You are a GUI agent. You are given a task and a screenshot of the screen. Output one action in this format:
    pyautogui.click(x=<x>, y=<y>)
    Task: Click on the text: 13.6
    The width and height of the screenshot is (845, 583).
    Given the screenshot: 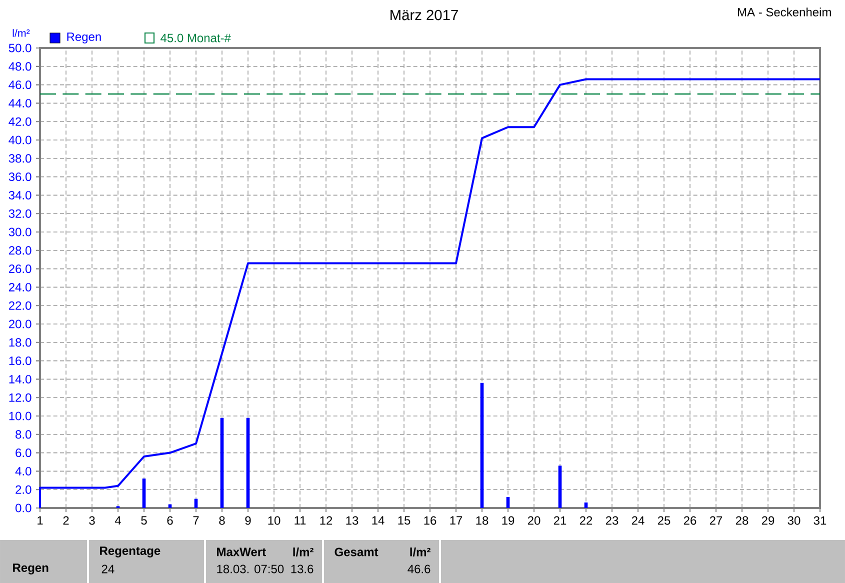 What is the action you would take?
    pyautogui.click(x=302, y=569)
    